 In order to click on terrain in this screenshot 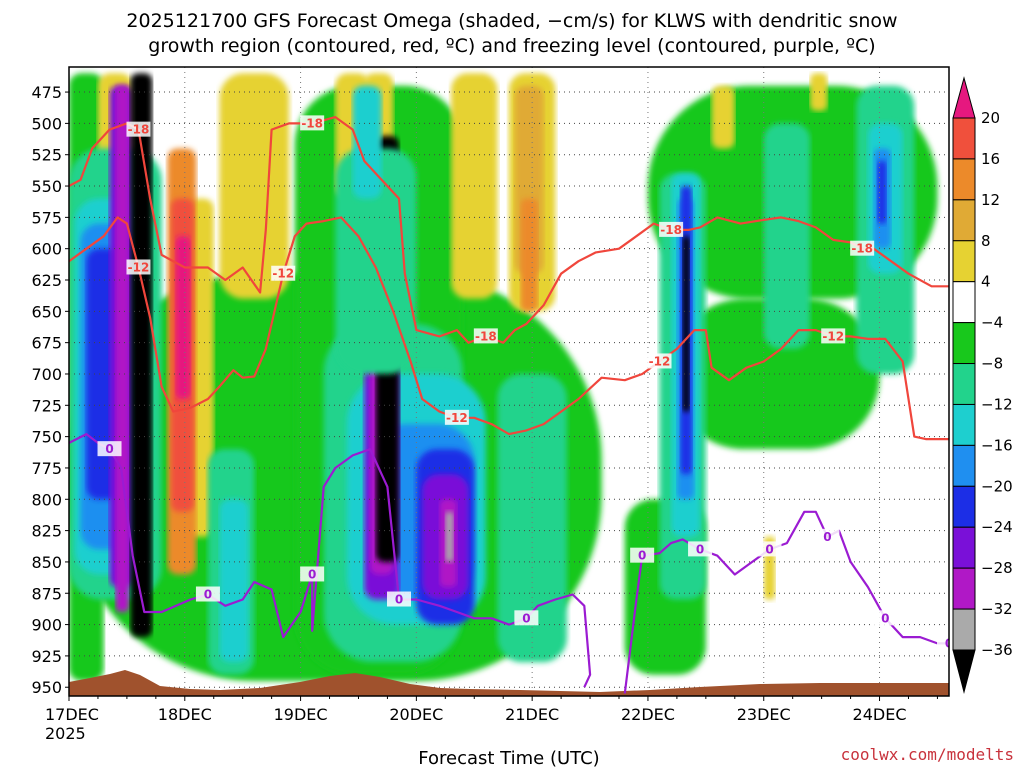, I will do `click(509, 683)`.